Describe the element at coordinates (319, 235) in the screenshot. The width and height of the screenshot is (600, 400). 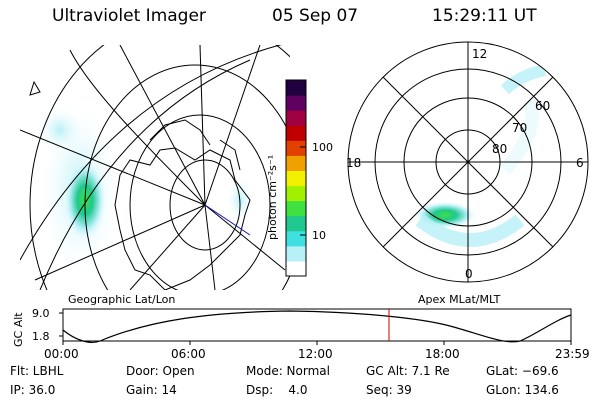
I see `colorbar-tick-10: 10` at that location.